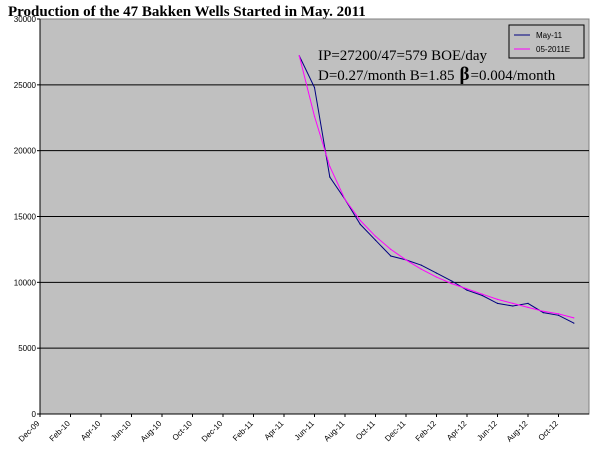 This screenshot has width=596, height=456. What do you see at coordinates (402, 56) in the screenshot?
I see `annotation-ip: IP=27200/47=579 BOE/day` at bounding box center [402, 56].